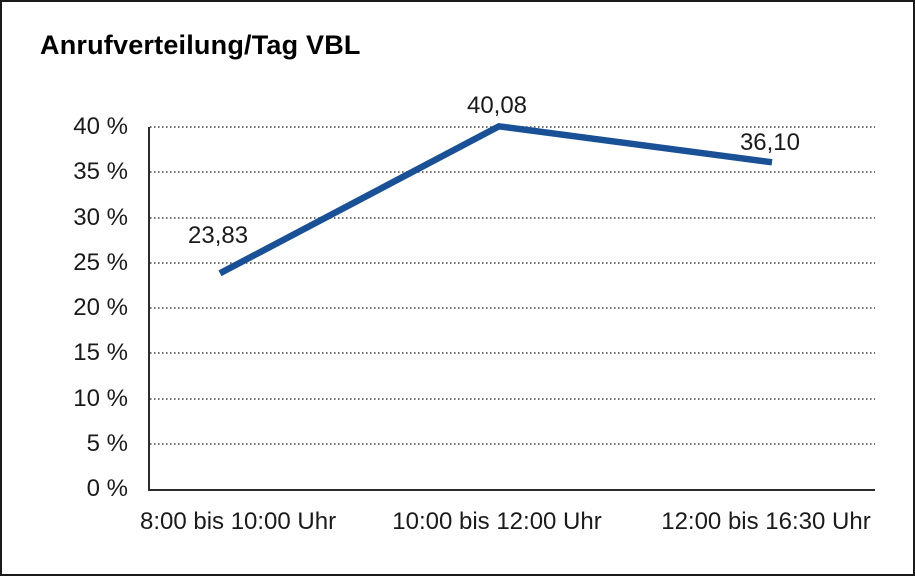 This screenshot has height=576, width=915. Describe the element at coordinates (100, 262) in the screenshot. I see `y-tick-label: 25 %` at that location.